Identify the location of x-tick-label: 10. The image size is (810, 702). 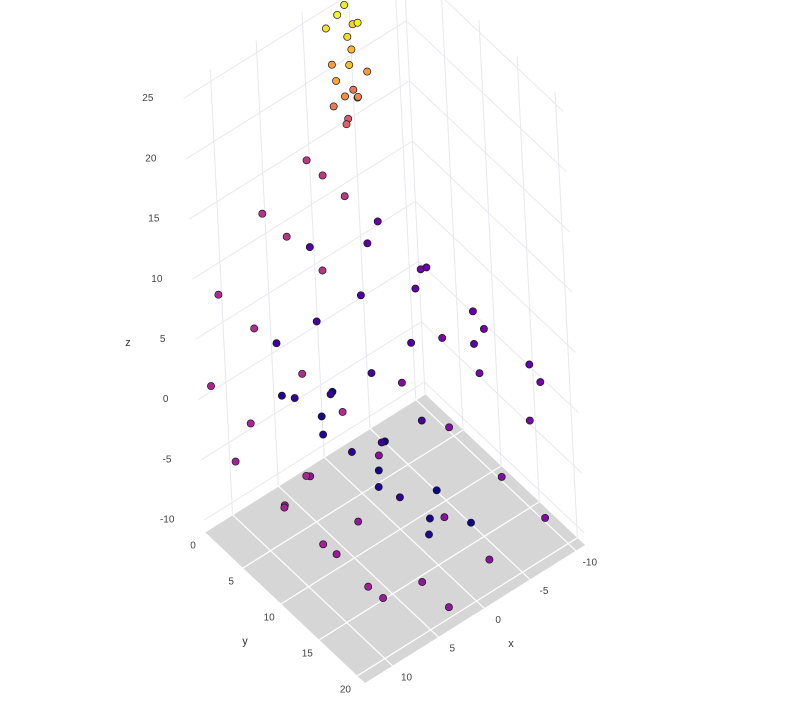
(407, 677).